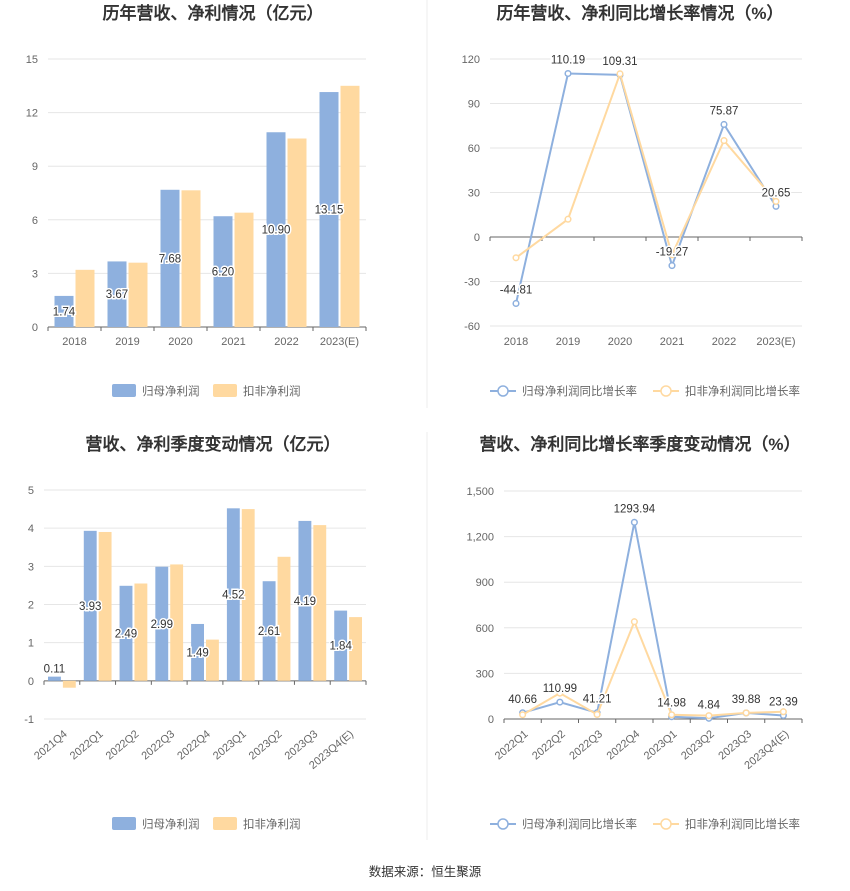 This screenshot has height=891, width=850. I want to click on y-tick-label: 15, so click(32, 60).